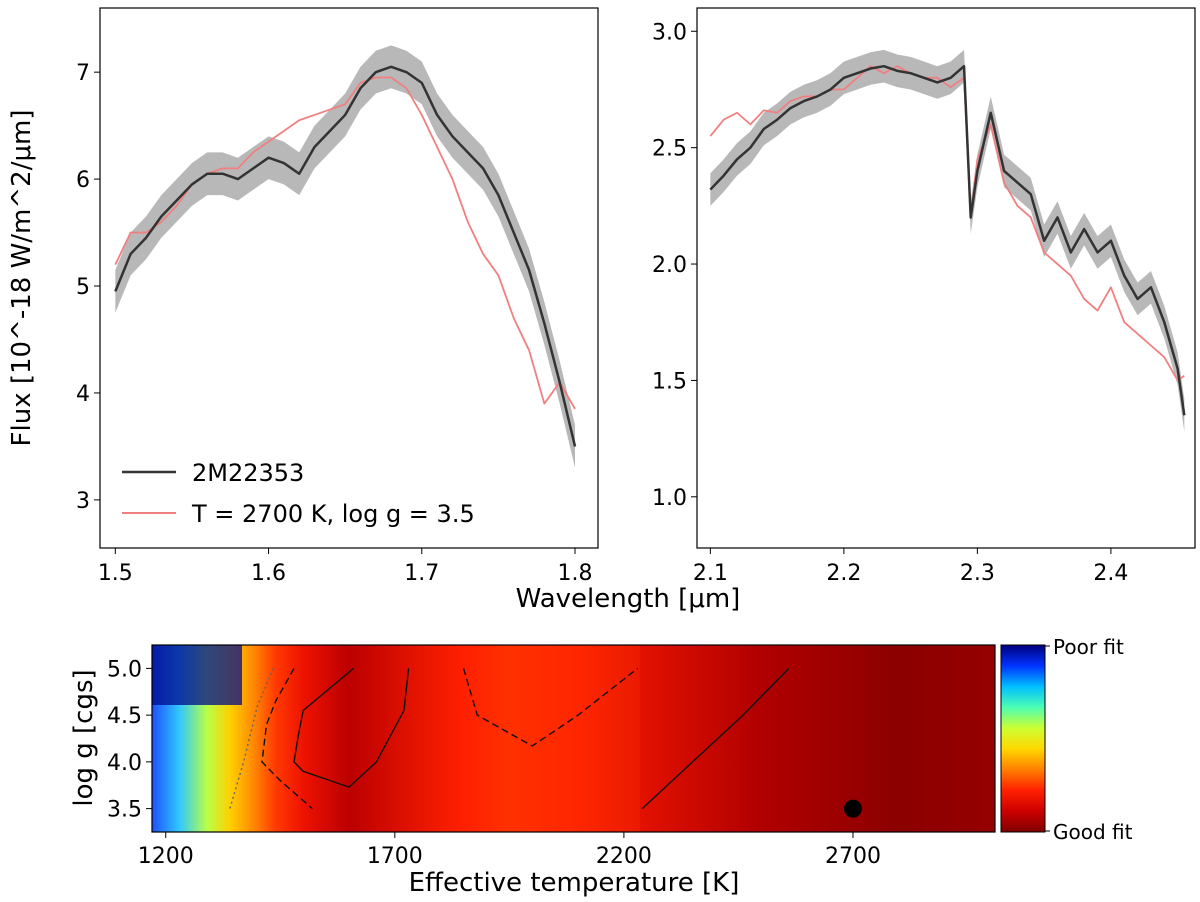 This screenshot has height=902, width=1200. What do you see at coordinates (298, 493) in the screenshot?
I see `legend: 2M22353 T = 2700 K, log g = 3.5` at bounding box center [298, 493].